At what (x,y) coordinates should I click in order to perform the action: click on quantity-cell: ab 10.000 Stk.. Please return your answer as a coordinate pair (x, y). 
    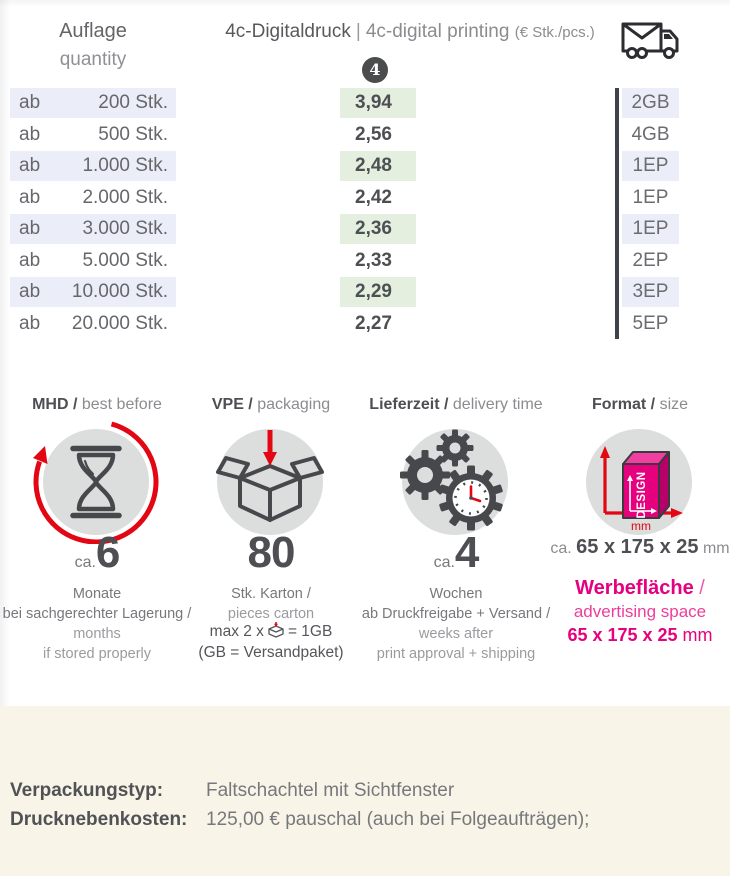
    Looking at the image, I should click on (93, 292).